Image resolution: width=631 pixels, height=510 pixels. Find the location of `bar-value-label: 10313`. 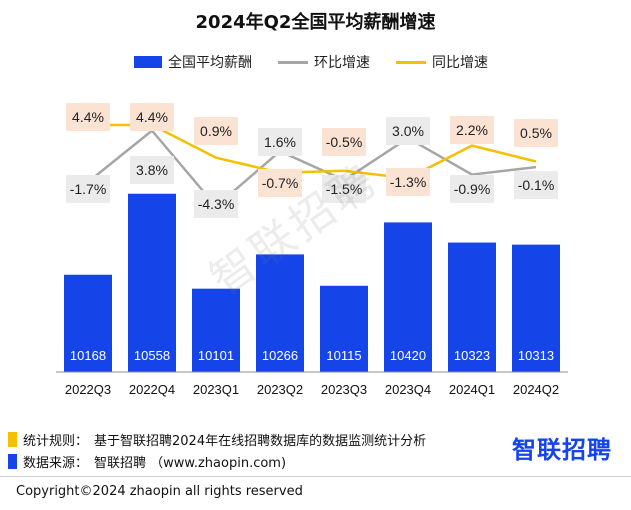

bar-value-label: 10313 is located at coordinates (536, 355).